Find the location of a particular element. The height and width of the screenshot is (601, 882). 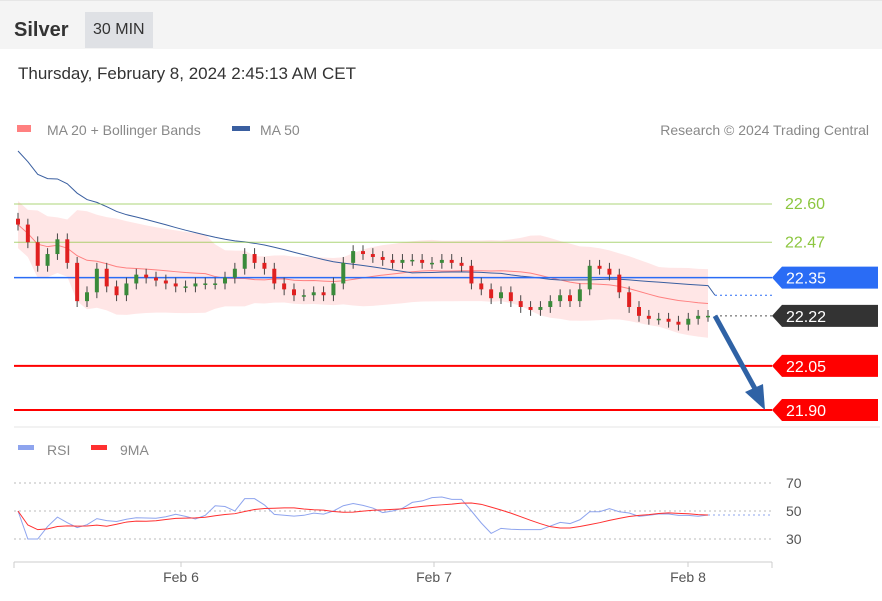

credit-label: Research © 2024 Trading Central is located at coordinates (764, 130).